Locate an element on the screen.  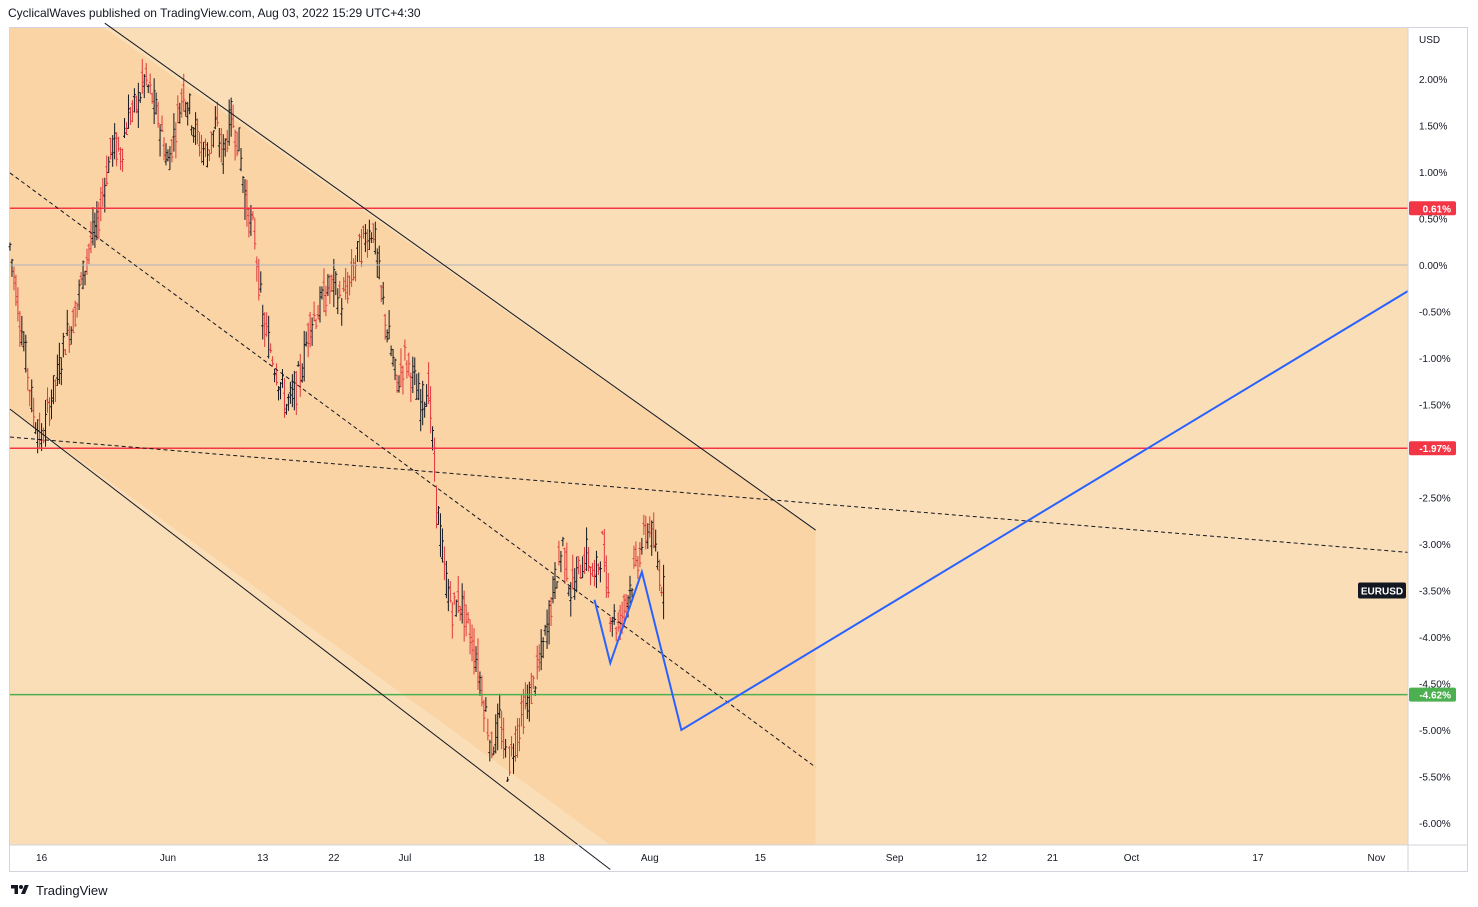
level-value-tag-text: -1.97% is located at coordinates (1435, 449).